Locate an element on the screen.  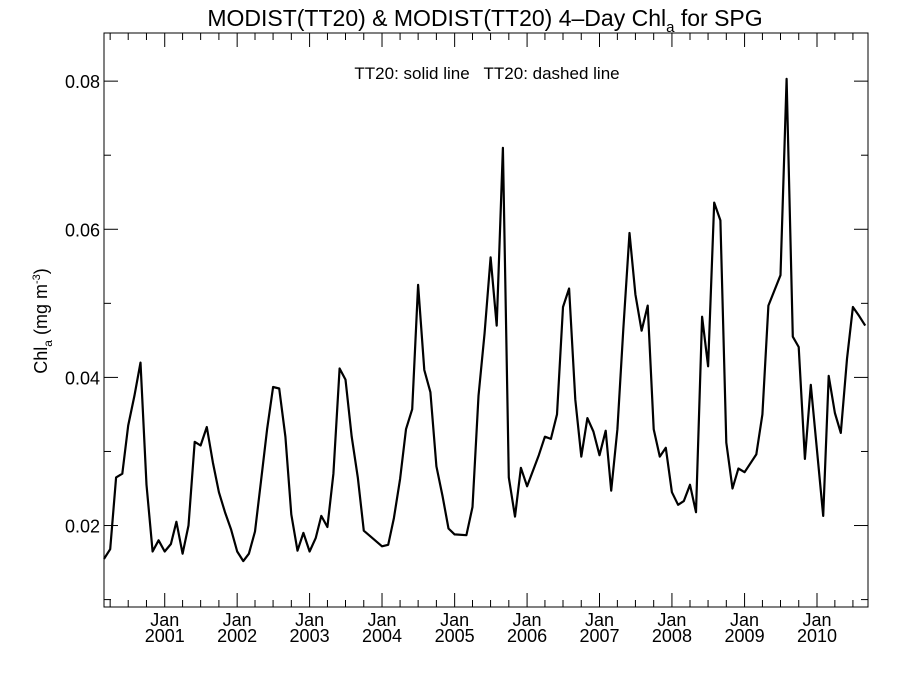
x-tick-label-year: 2001 is located at coordinates (165, 636).